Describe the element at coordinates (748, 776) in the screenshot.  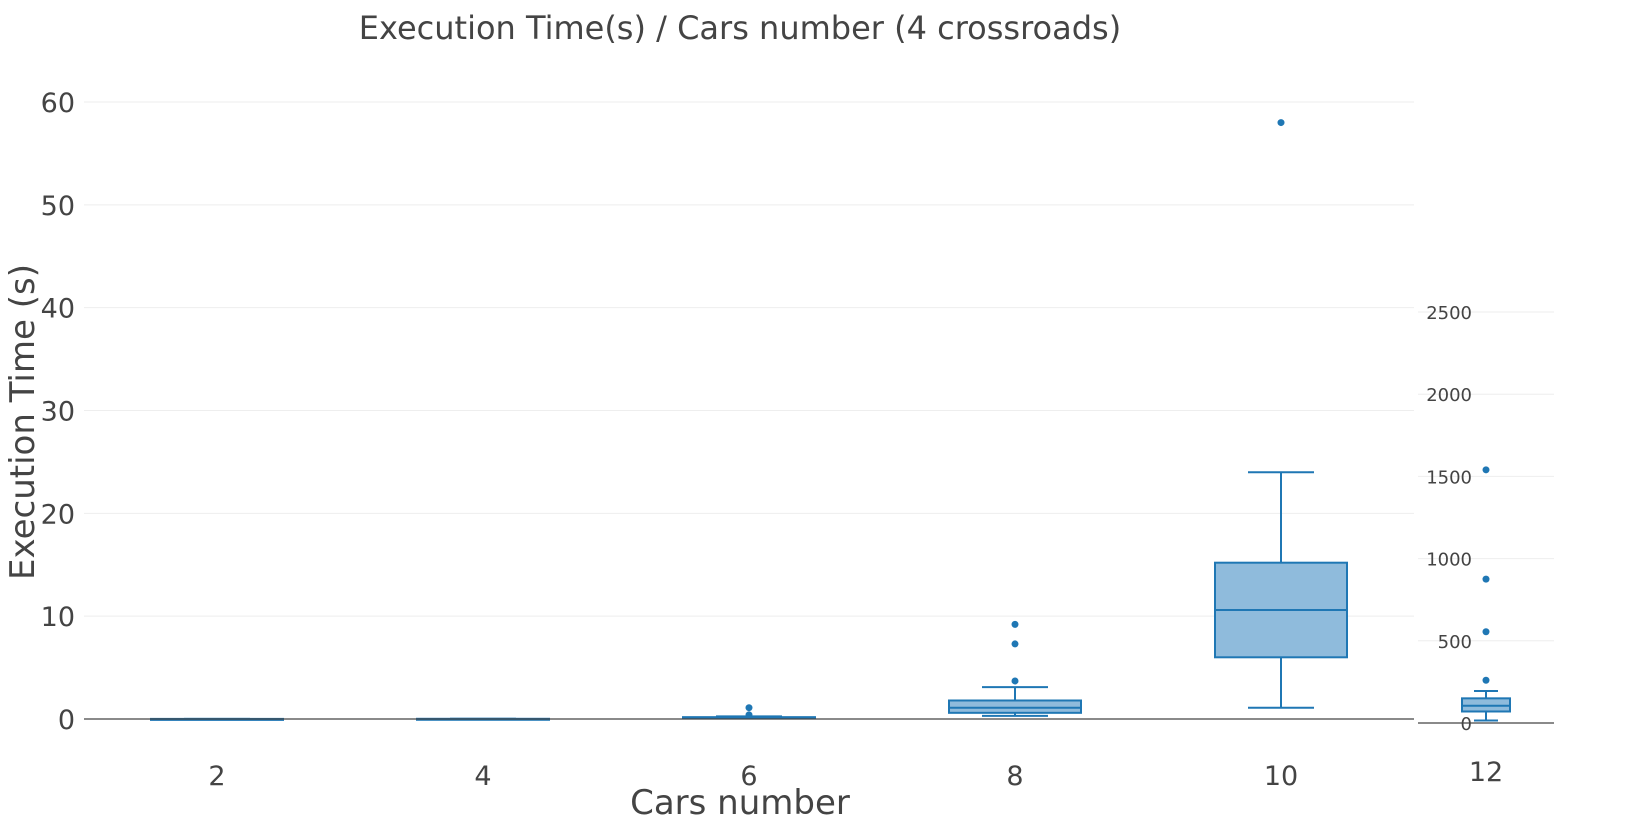
I see `x-tick-label: 6` at that location.